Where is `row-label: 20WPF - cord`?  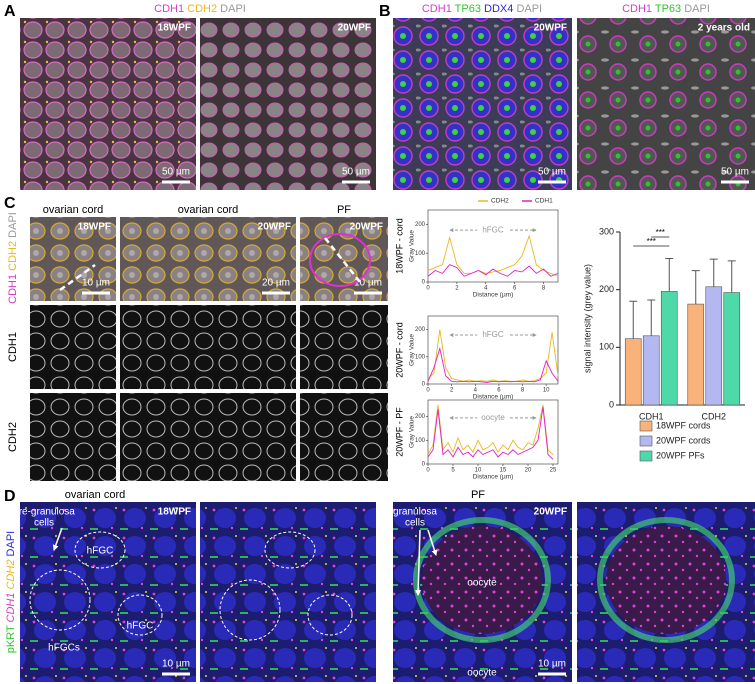
row-label: 20WPF - cord is located at coordinates (399, 350).